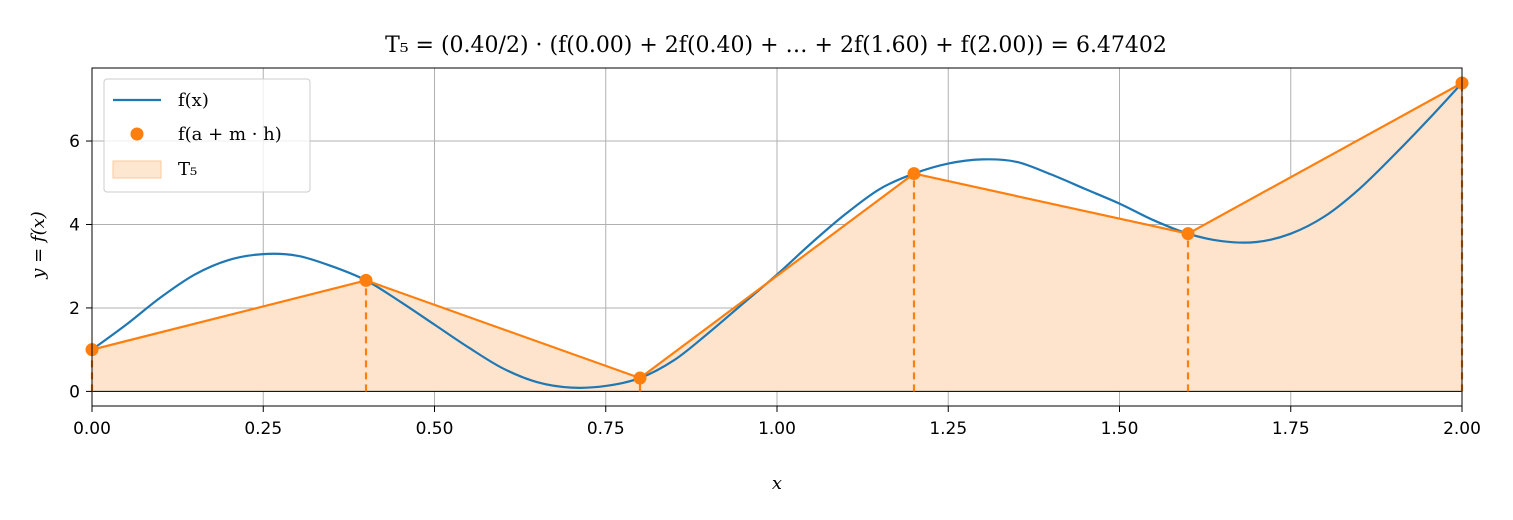 Image resolution: width=1513 pixels, height=520 pixels. I want to click on legend-label-area: T₅, so click(187, 169).